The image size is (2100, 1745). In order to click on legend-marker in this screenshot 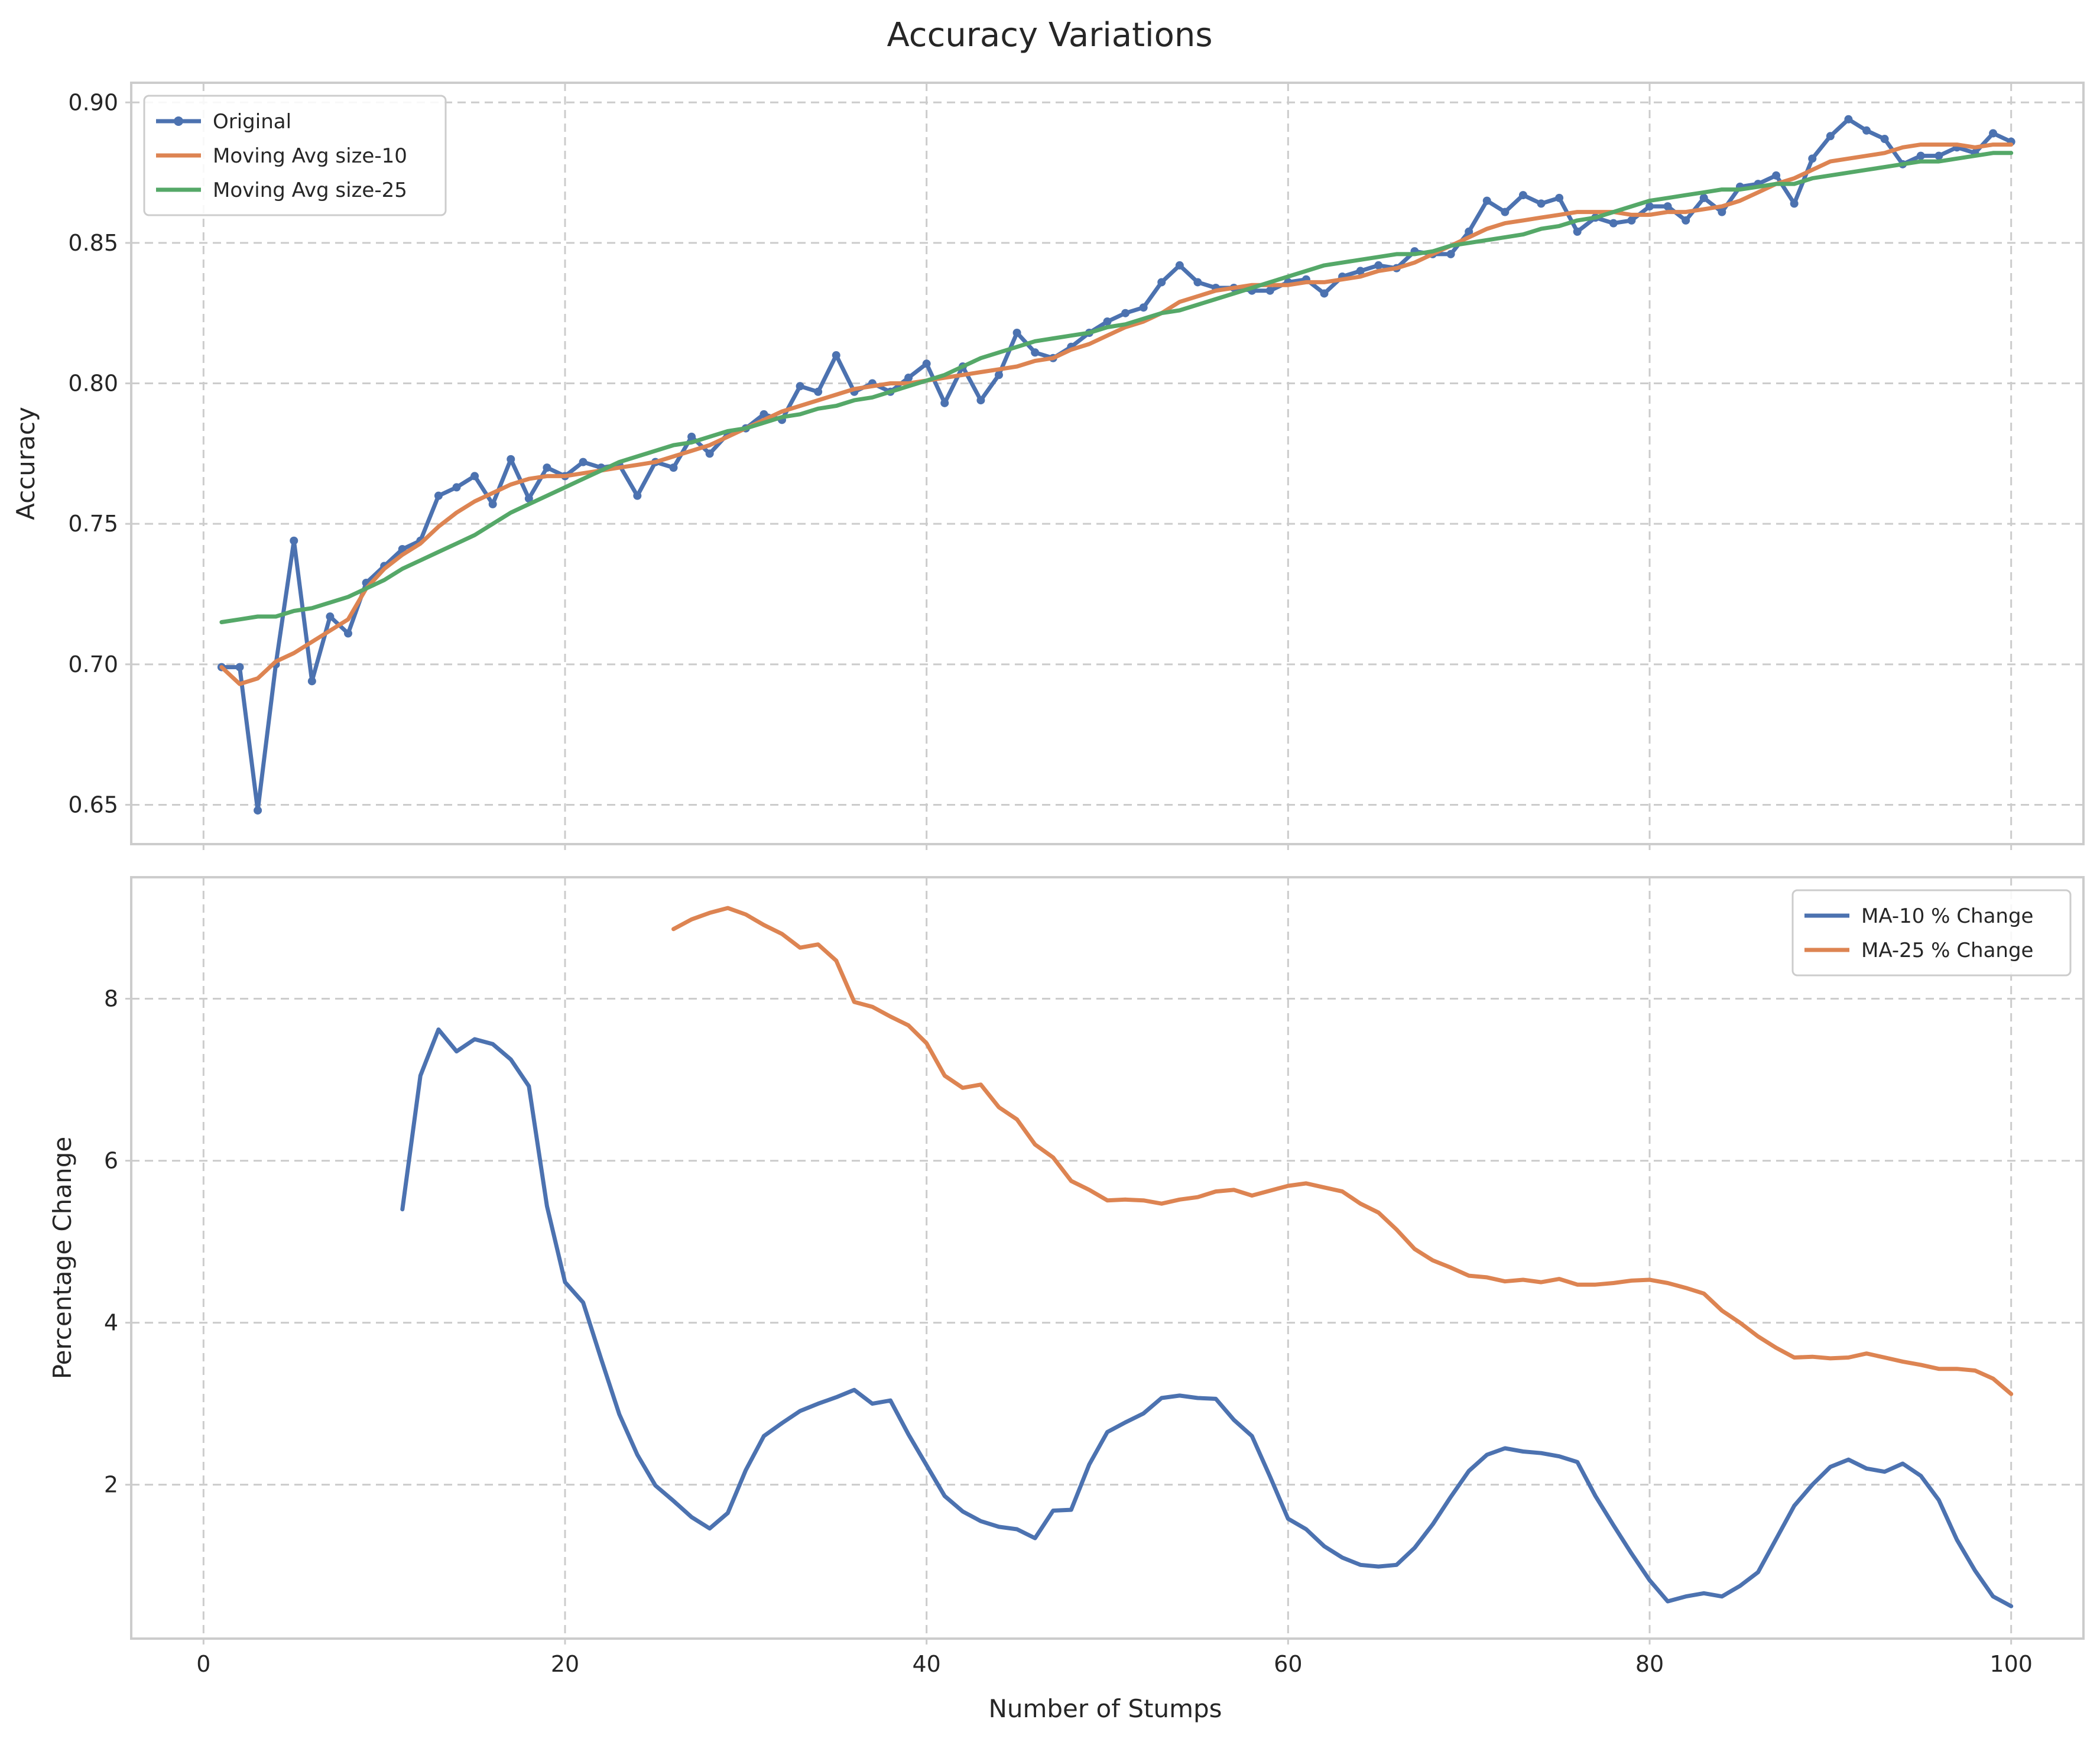, I will do `click(178, 121)`.